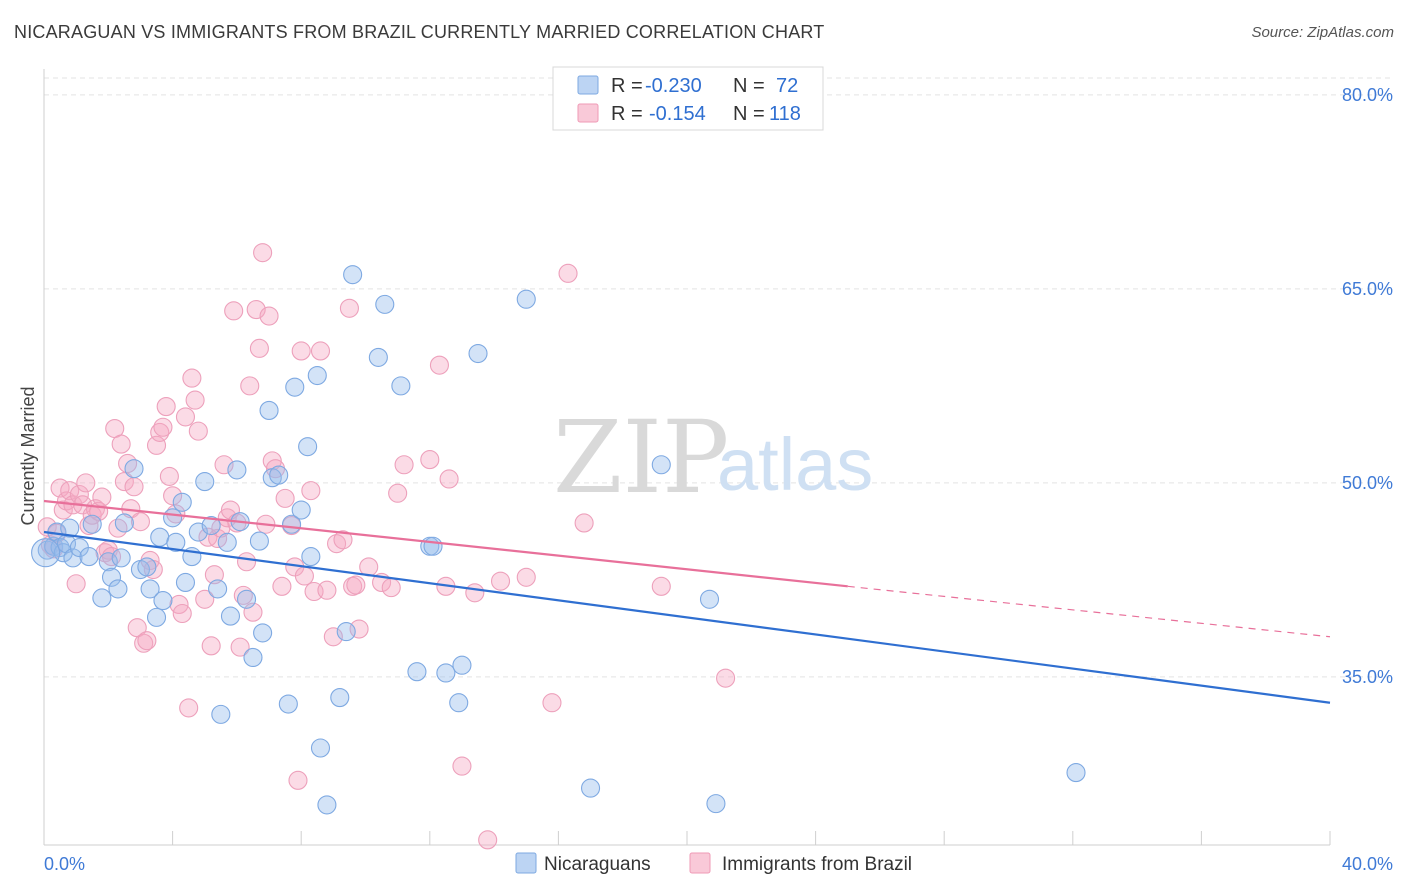 The image size is (1406, 892). I want to click on stats-r-value-2: -0.154, so click(677, 114).